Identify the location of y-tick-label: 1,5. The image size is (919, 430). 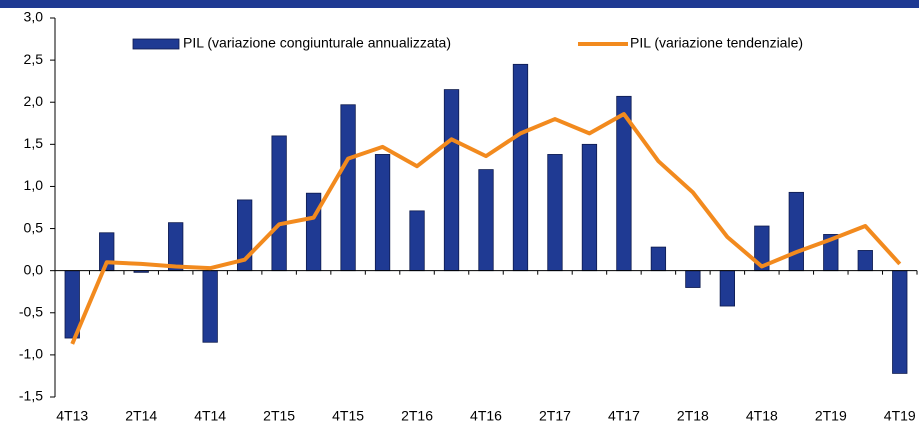
(34, 143).